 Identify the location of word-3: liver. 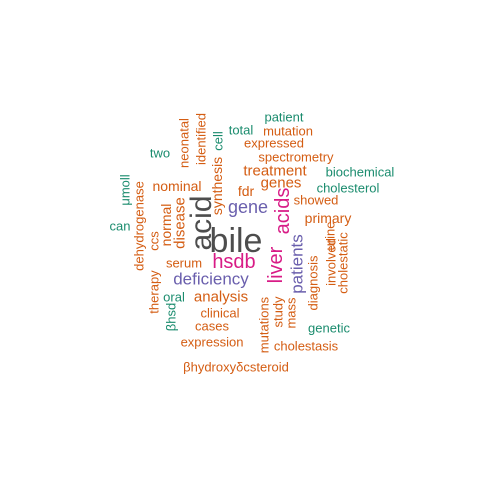
(276, 265).